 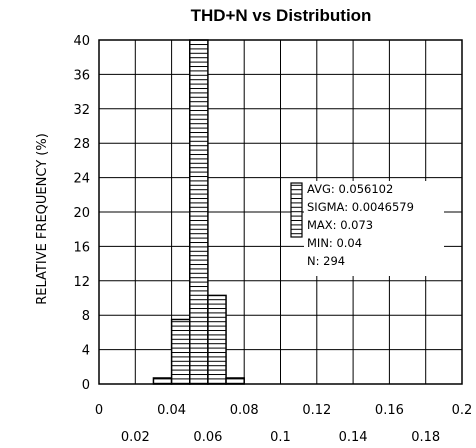 What do you see at coordinates (334, 243) in the screenshot?
I see `stat-min: MIN: 0.04` at bounding box center [334, 243].